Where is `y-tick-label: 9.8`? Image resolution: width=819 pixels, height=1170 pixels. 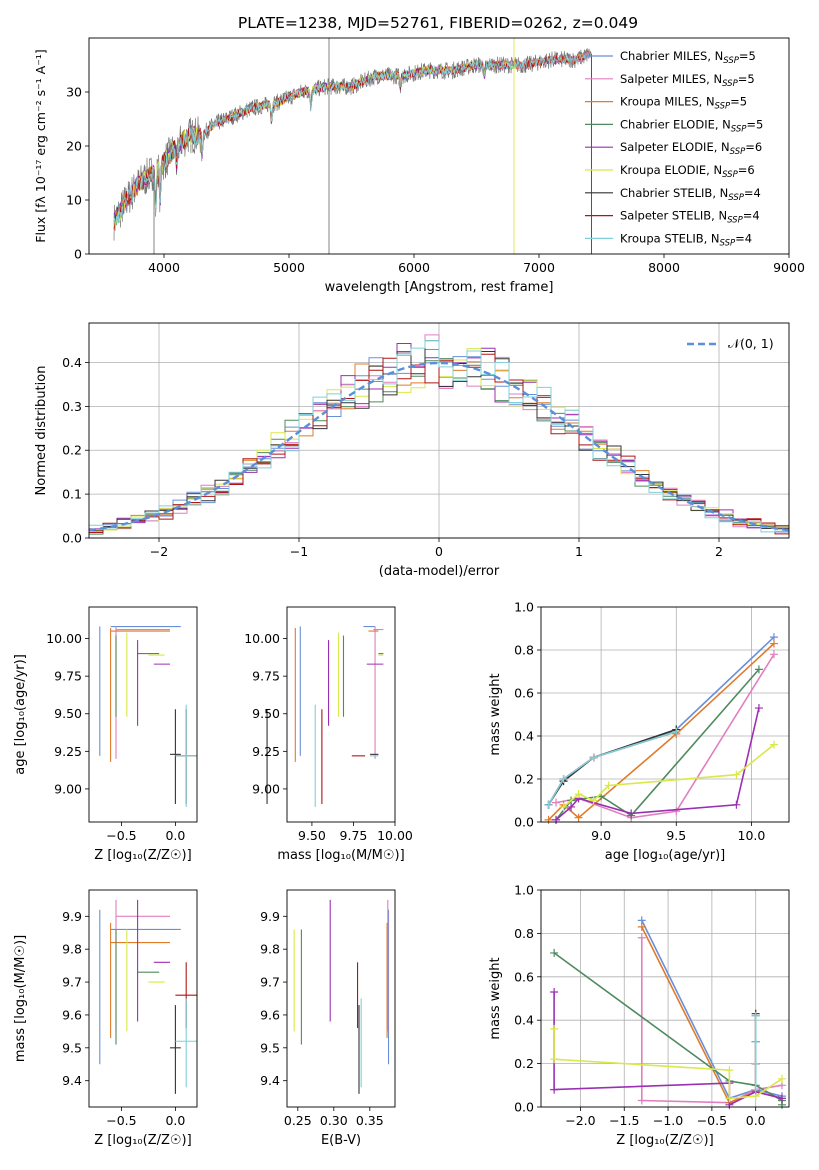 y-tick-label: 9.8 is located at coordinates (270, 949).